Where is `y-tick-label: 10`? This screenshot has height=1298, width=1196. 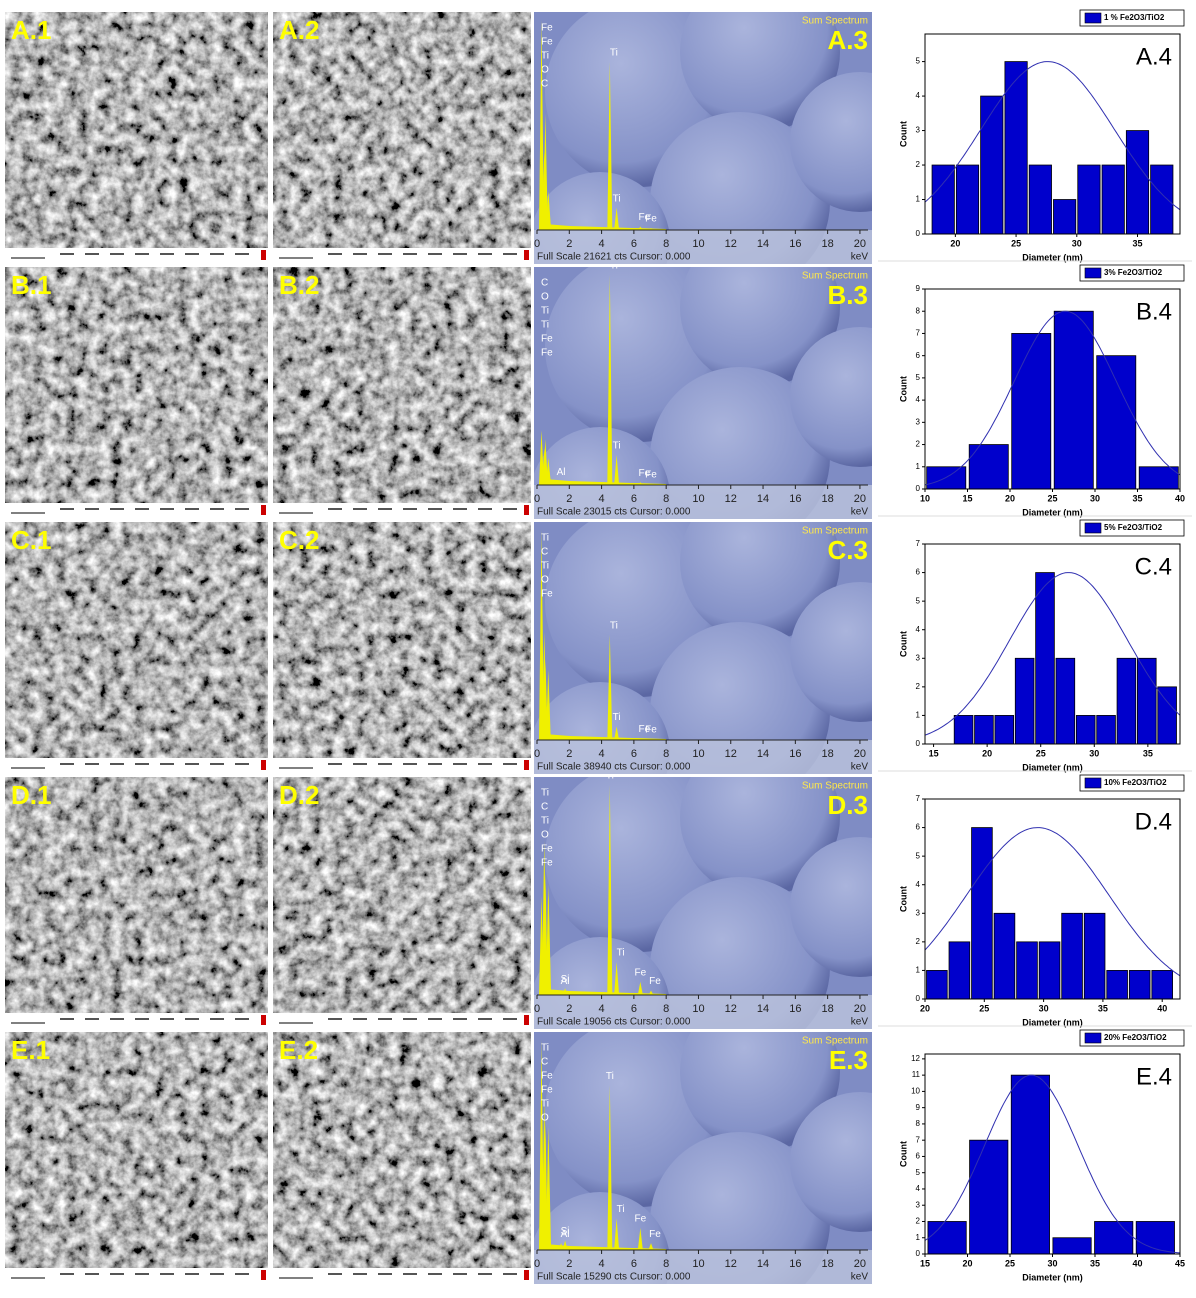
y-tick-label: 10 is located at coordinates (915, 1091).